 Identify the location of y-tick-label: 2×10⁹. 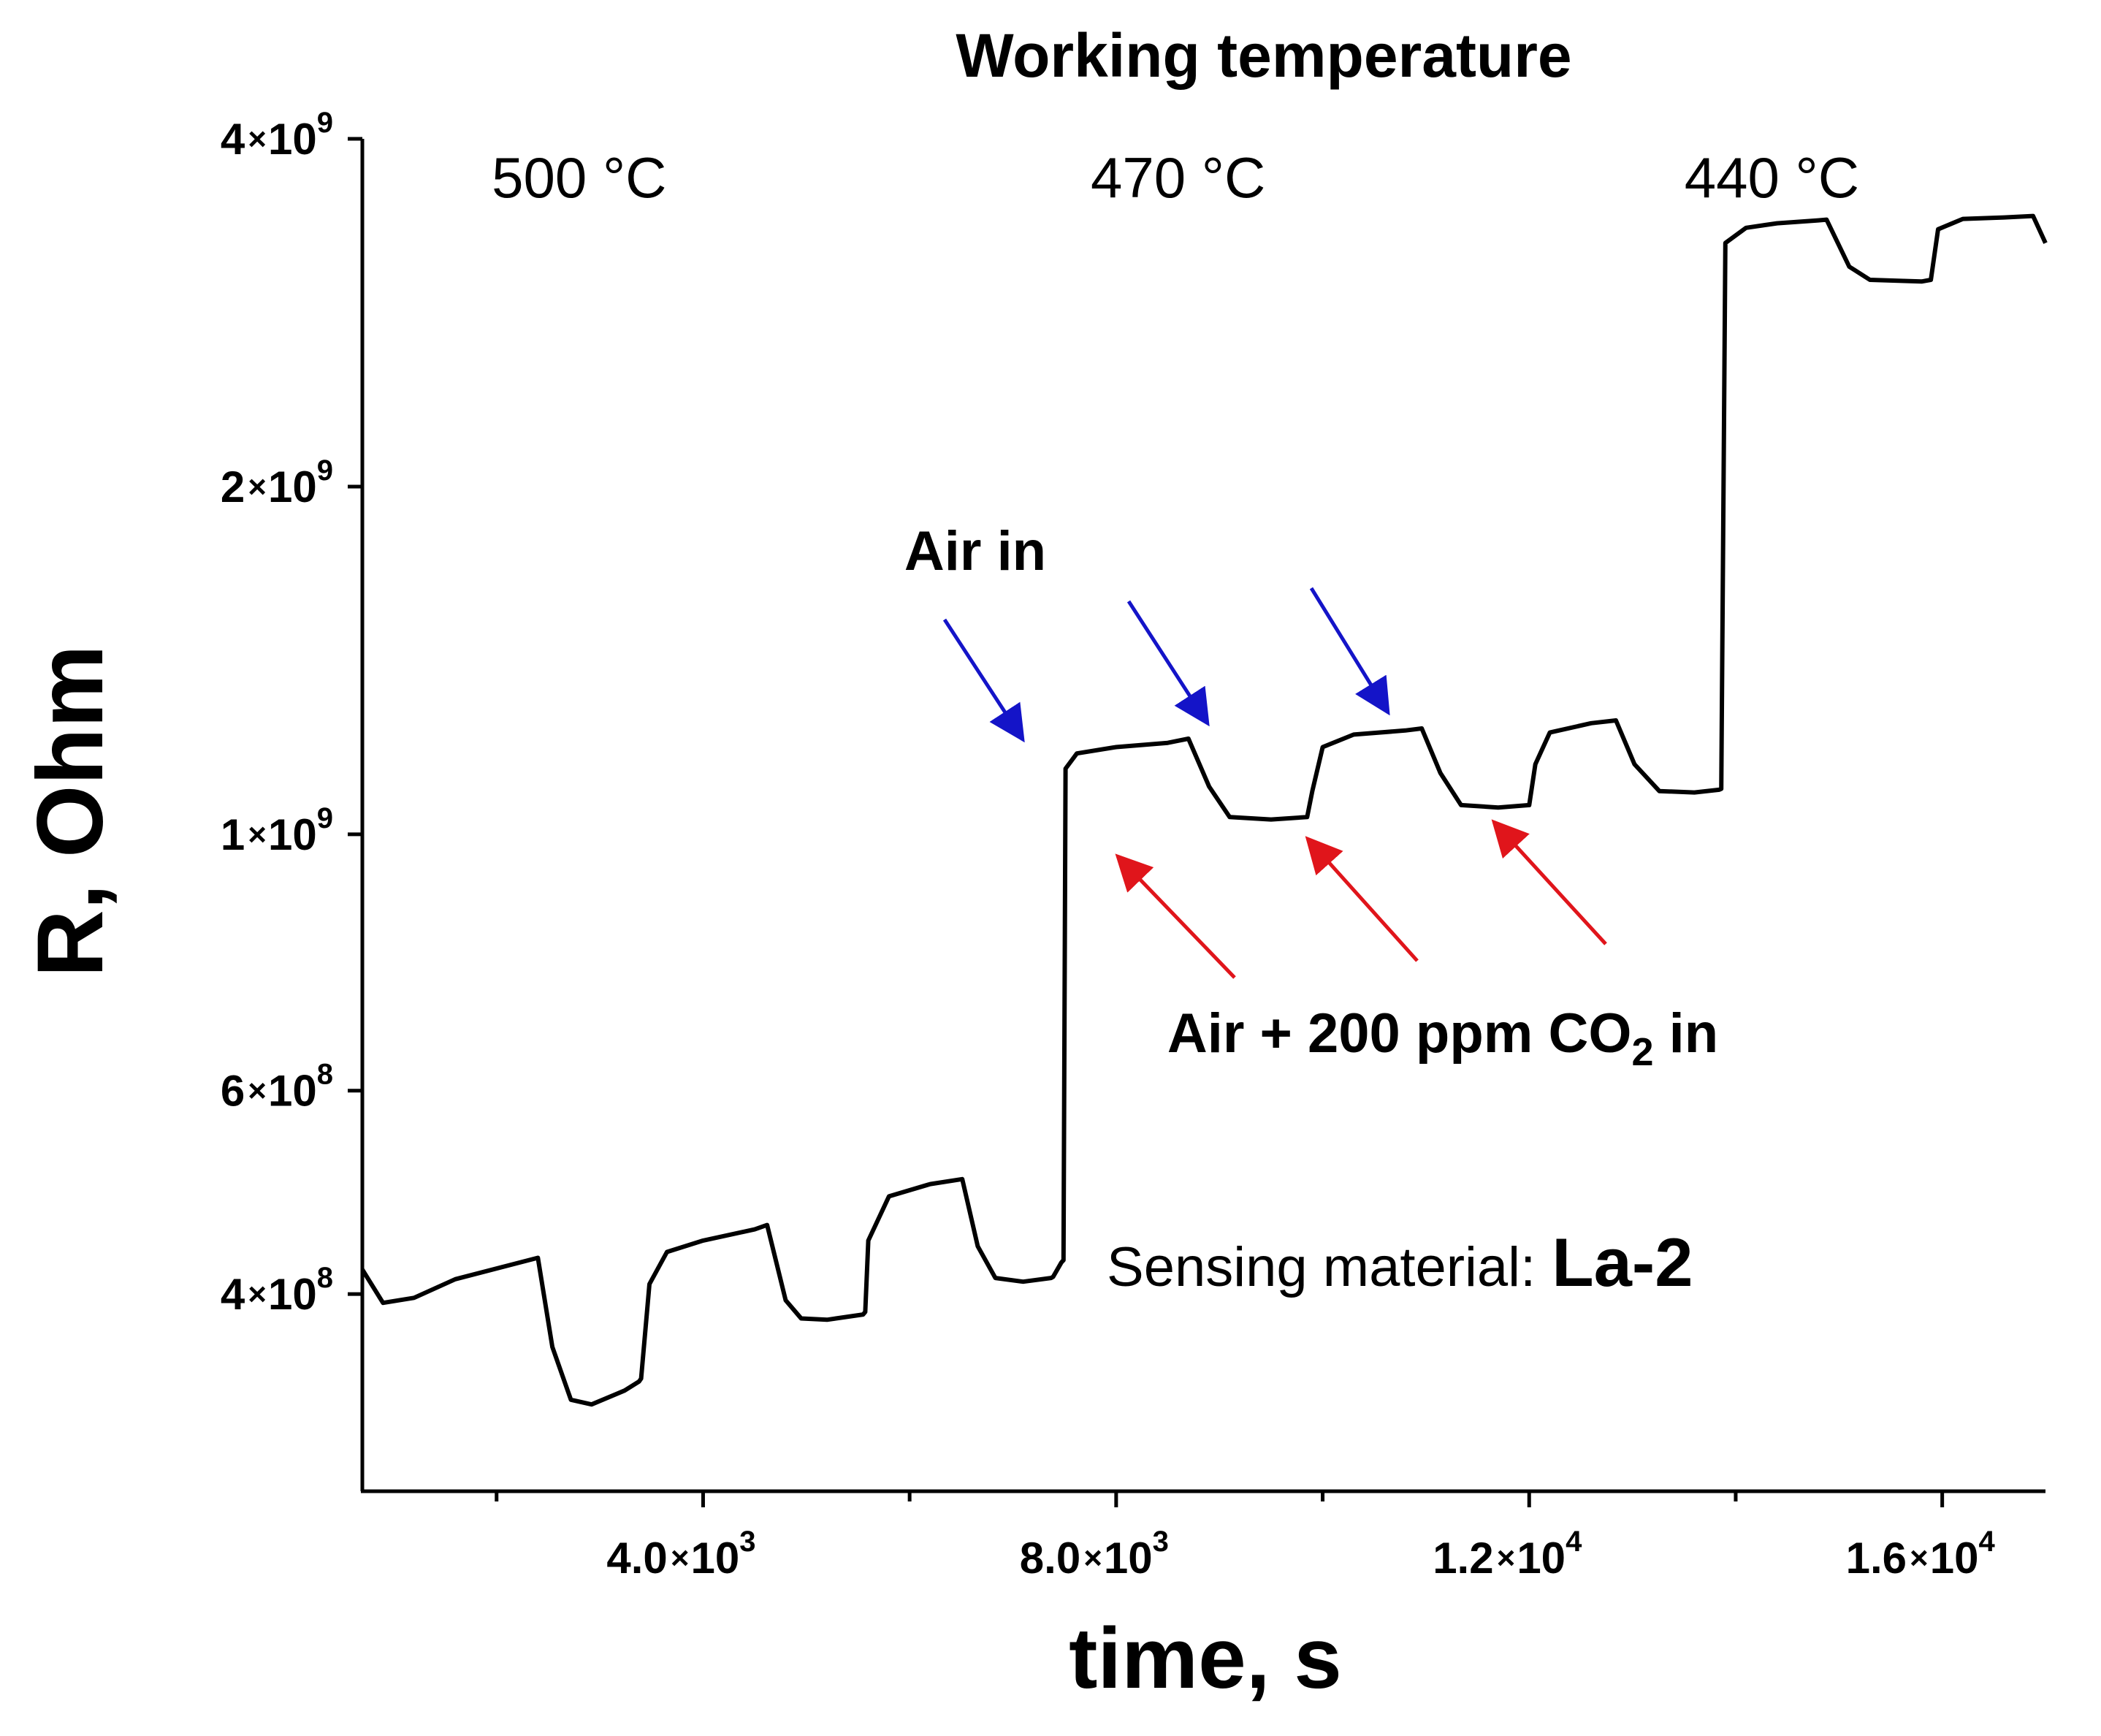
(277, 482).